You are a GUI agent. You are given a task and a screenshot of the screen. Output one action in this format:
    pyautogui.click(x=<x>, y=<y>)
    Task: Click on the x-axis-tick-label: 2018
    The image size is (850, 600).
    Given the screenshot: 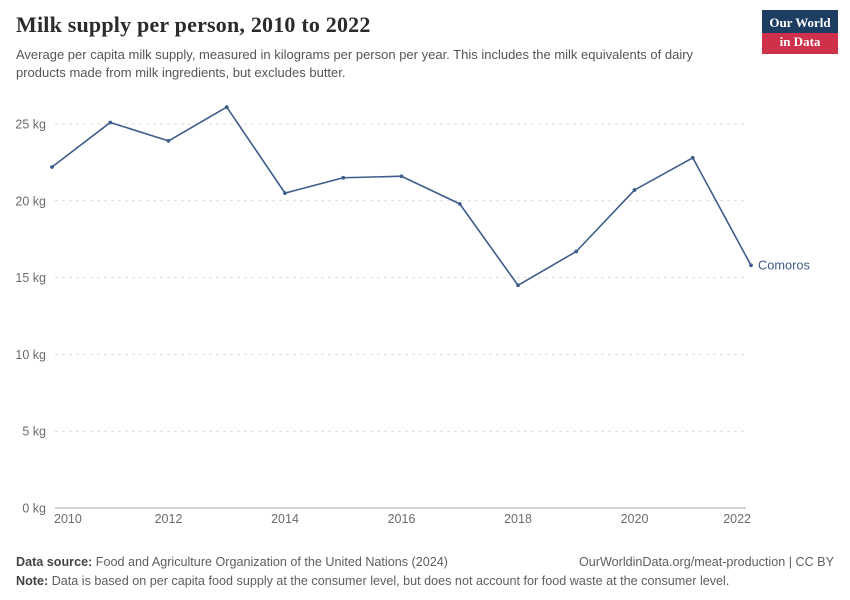 What is the action you would take?
    pyautogui.click(x=518, y=519)
    